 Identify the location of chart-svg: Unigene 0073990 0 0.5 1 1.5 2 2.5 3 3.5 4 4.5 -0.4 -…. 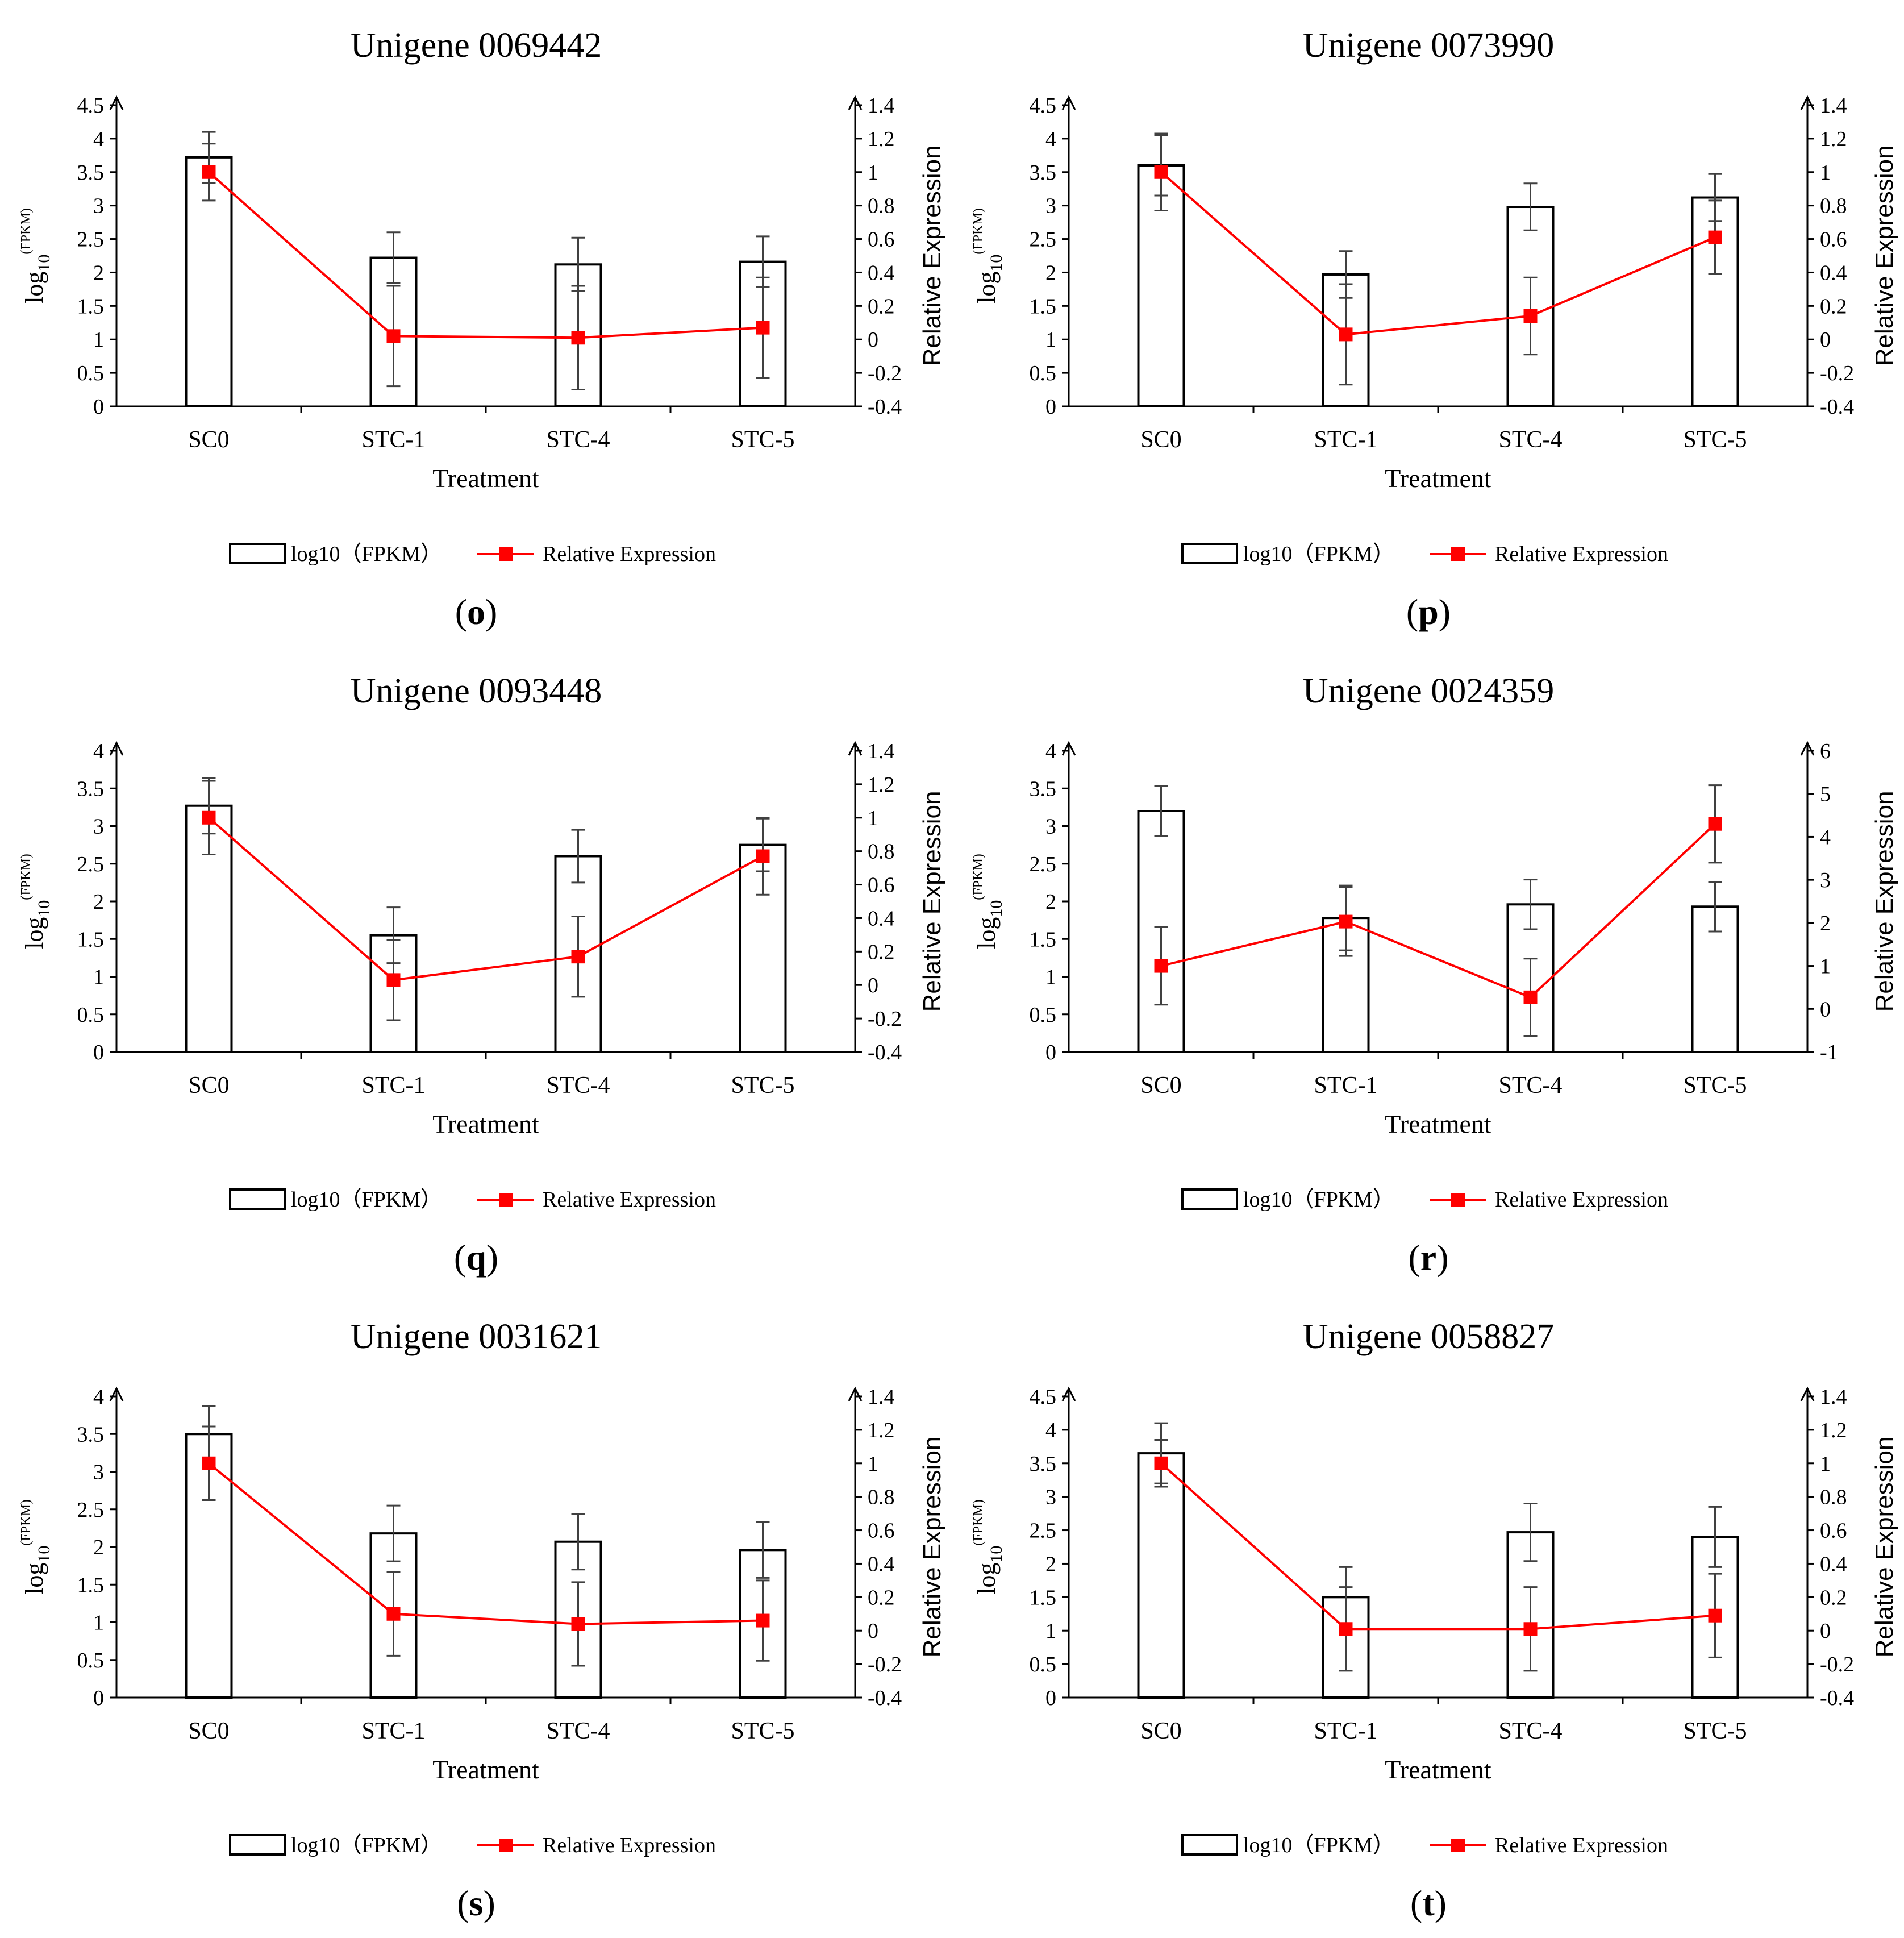
(1434, 296).